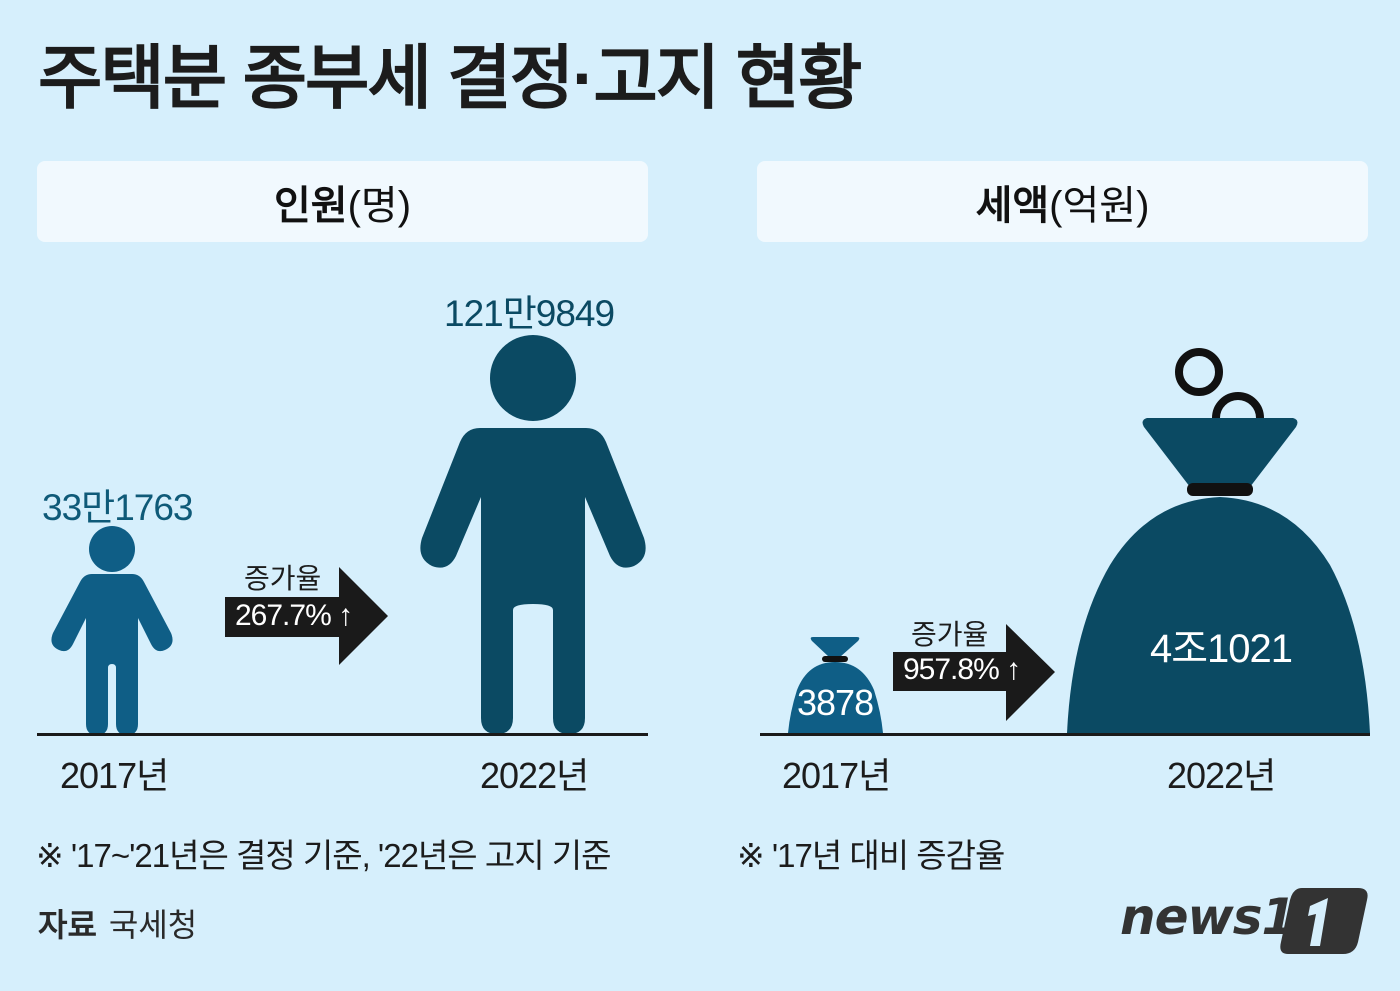 The width and height of the screenshot is (1400, 991). I want to click on baseline-people, so click(342, 734).